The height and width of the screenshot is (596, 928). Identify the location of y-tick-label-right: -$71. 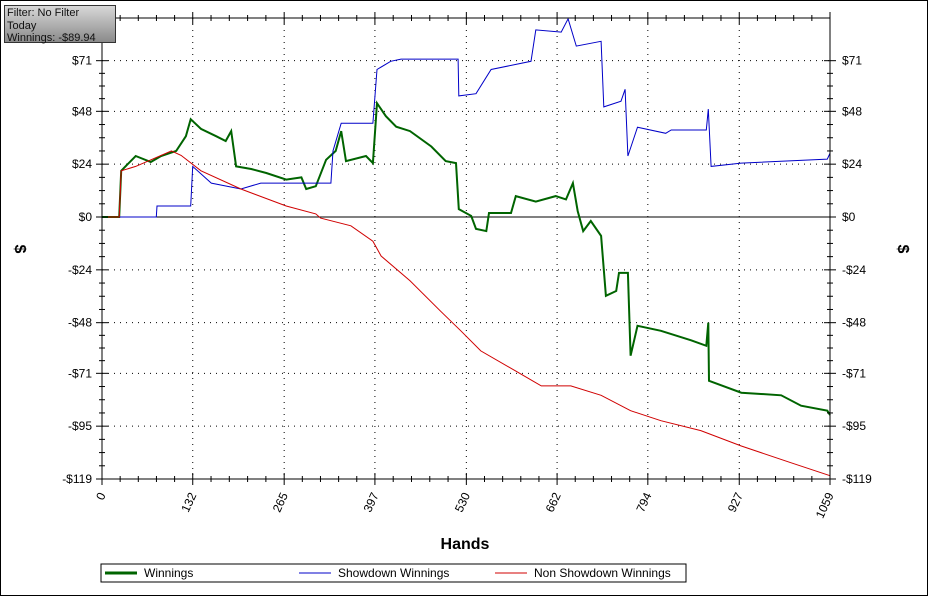
(854, 373).